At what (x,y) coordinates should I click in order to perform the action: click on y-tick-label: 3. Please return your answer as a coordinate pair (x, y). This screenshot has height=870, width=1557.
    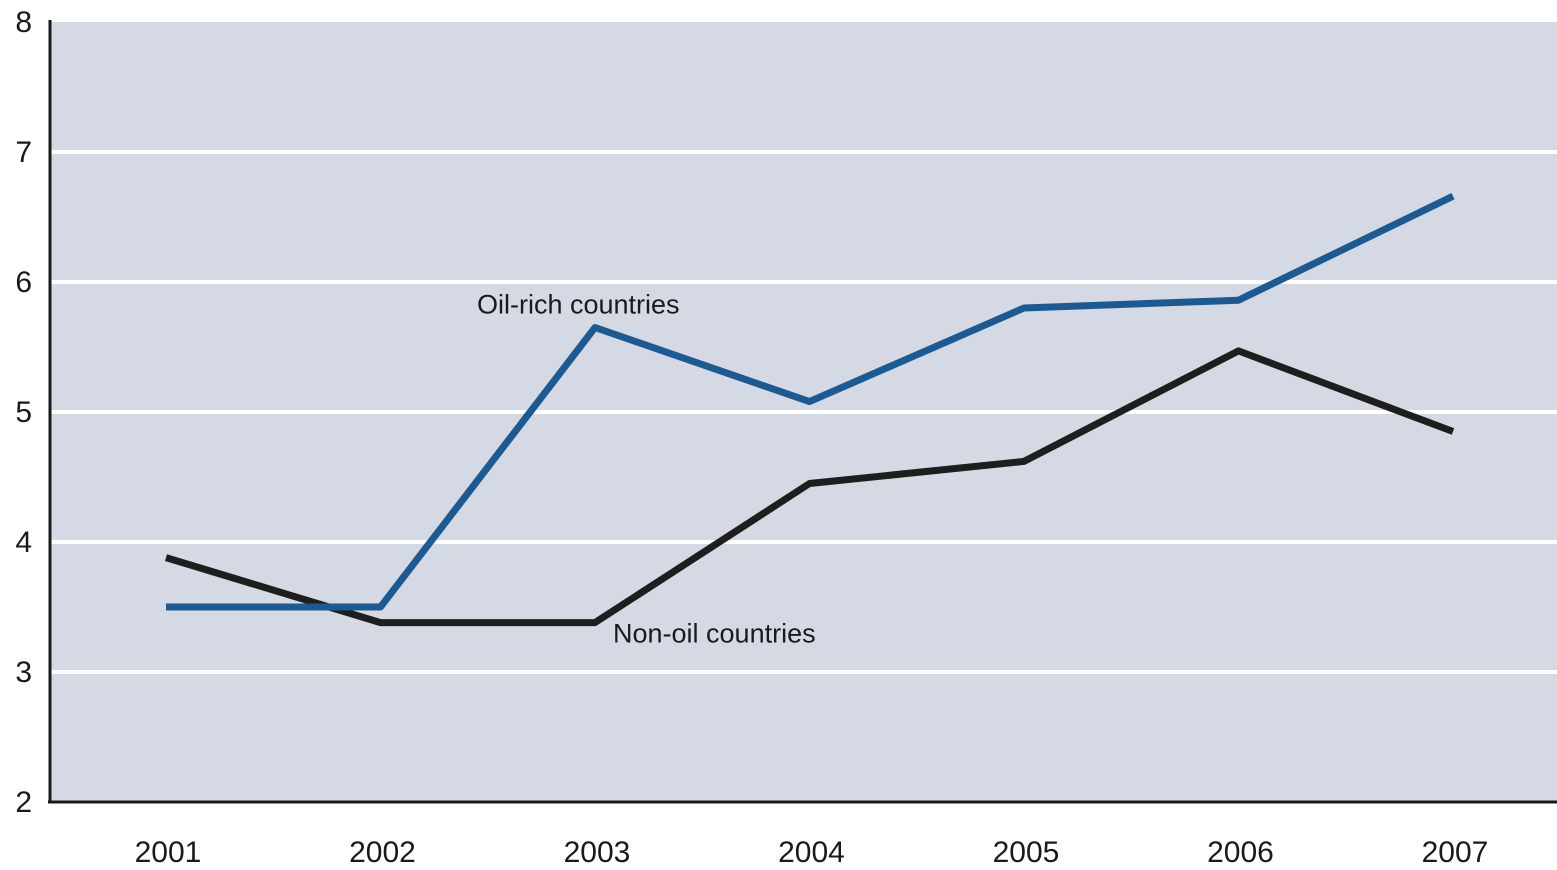
    Looking at the image, I should click on (23, 672).